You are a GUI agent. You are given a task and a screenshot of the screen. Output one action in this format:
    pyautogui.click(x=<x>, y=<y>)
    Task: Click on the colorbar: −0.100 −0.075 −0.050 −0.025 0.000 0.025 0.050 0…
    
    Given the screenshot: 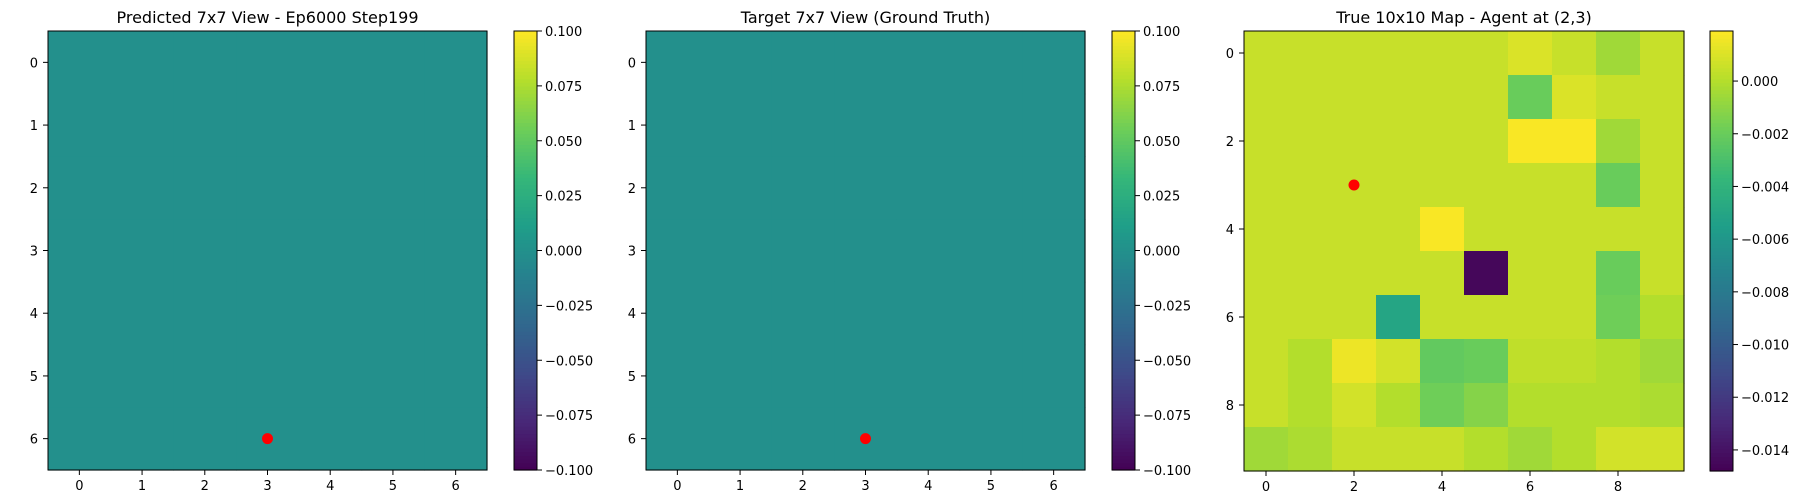 What is the action you would take?
    pyautogui.click(x=1151, y=252)
    